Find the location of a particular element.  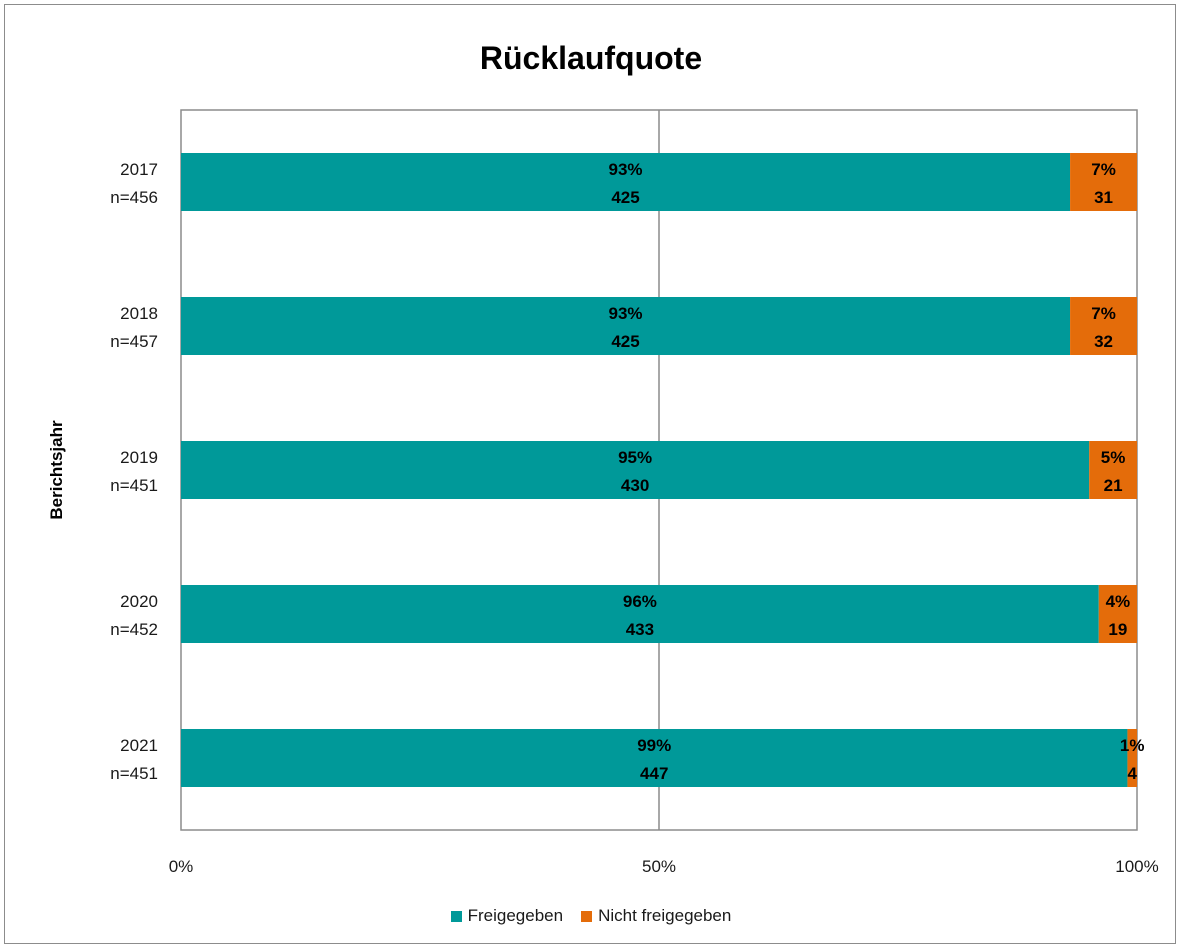

legend-label-freigegeben: Freigegeben is located at coordinates (515, 915).